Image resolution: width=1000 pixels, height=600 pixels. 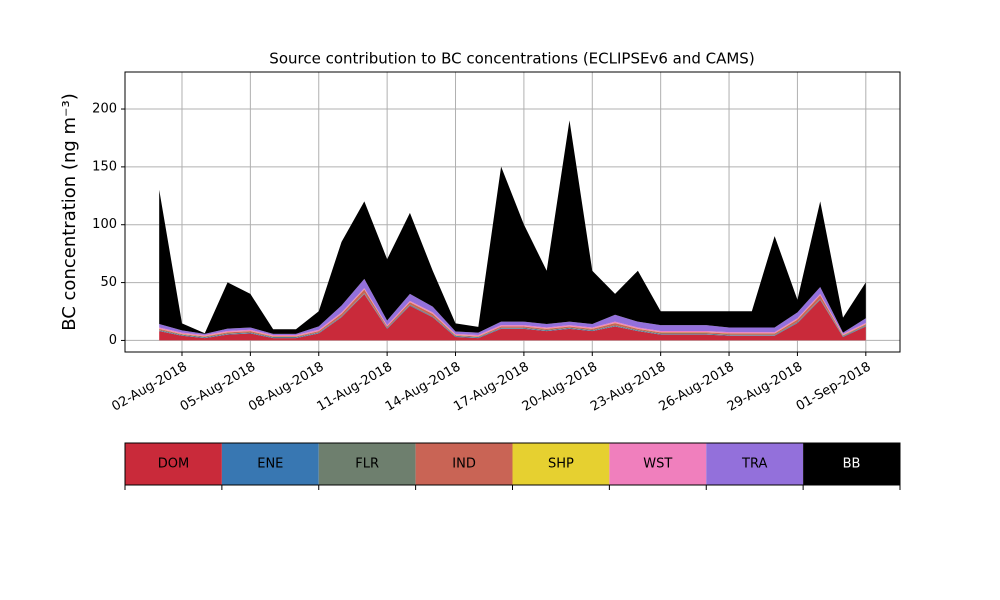 I want to click on legend-label: BB, so click(x=852, y=464).